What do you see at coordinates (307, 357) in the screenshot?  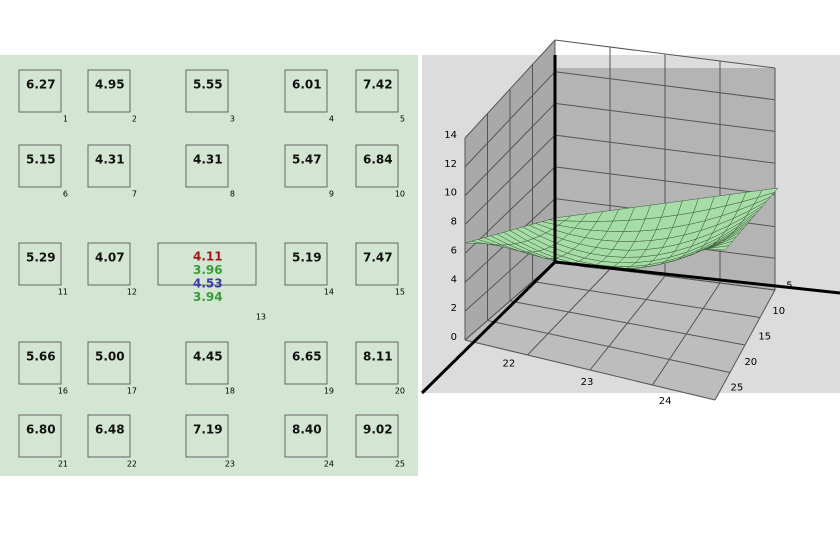 I see `cell-value: 6.65` at bounding box center [307, 357].